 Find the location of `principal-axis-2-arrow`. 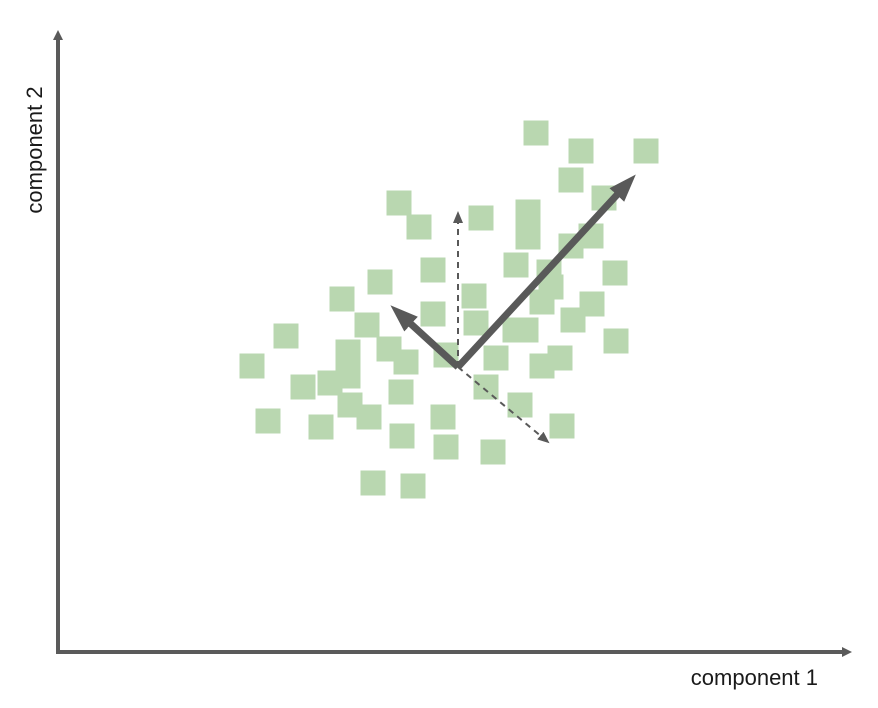

principal-axis-2-arrow is located at coordinates (425, 337).